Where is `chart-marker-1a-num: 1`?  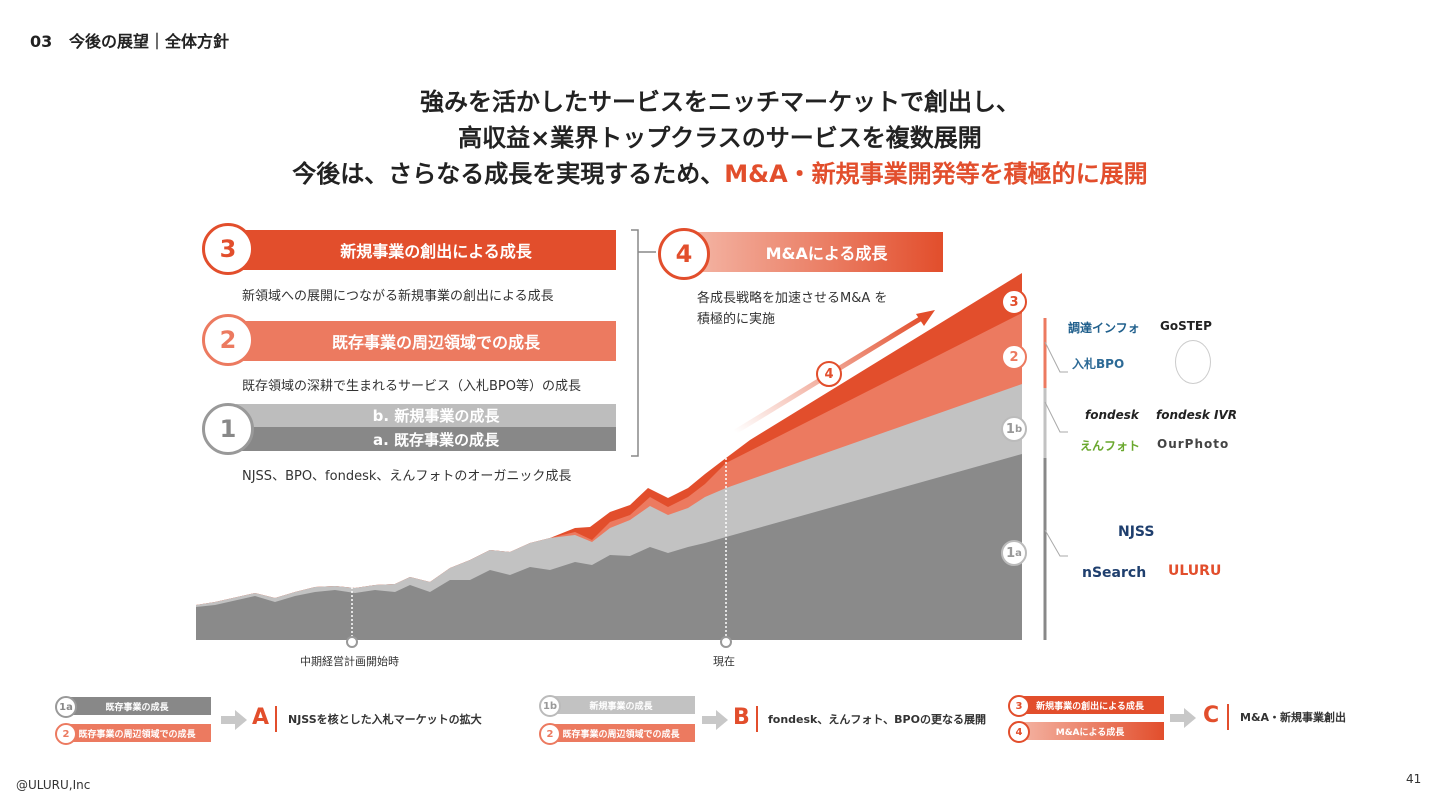 chart-marker-1a-num: 1 is located at coordinates (1011, 553).